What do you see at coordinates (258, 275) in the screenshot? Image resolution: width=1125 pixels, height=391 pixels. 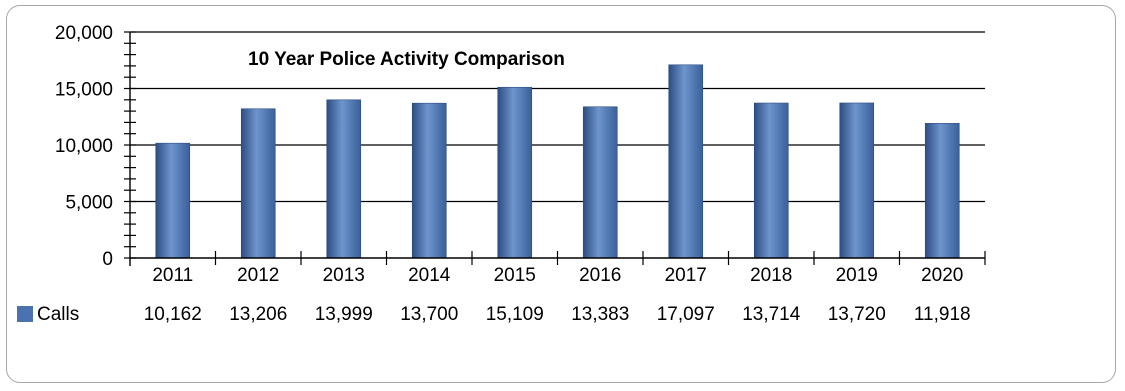 I see `x-tick-label: 2012` at bounding box center [258, 275].